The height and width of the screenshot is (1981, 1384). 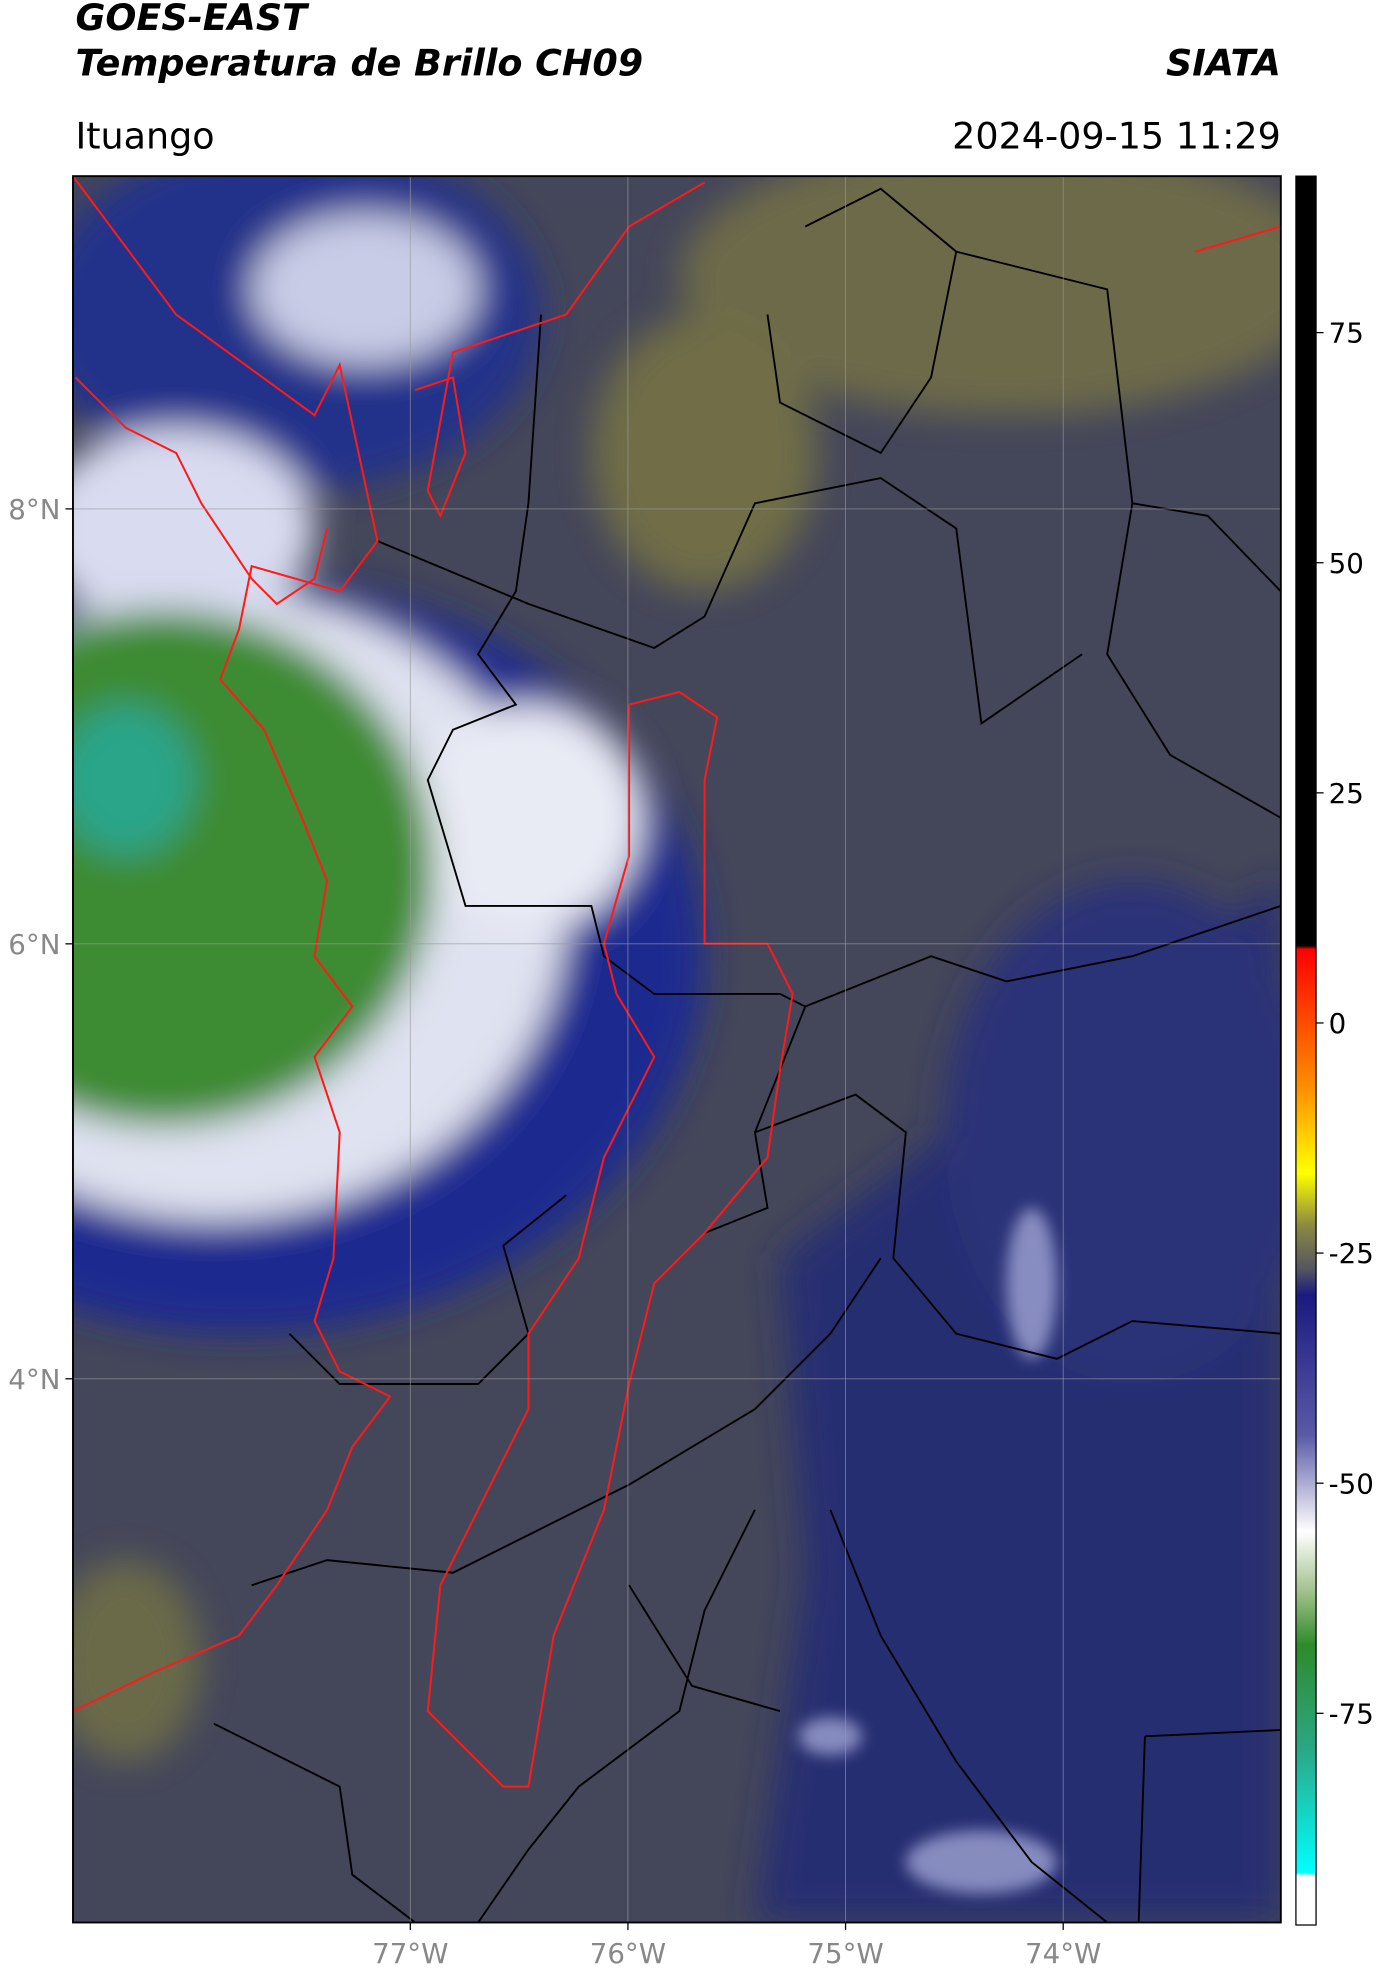 I want to click on x-tick-label: 75°W, so click(x=845, y=1953).